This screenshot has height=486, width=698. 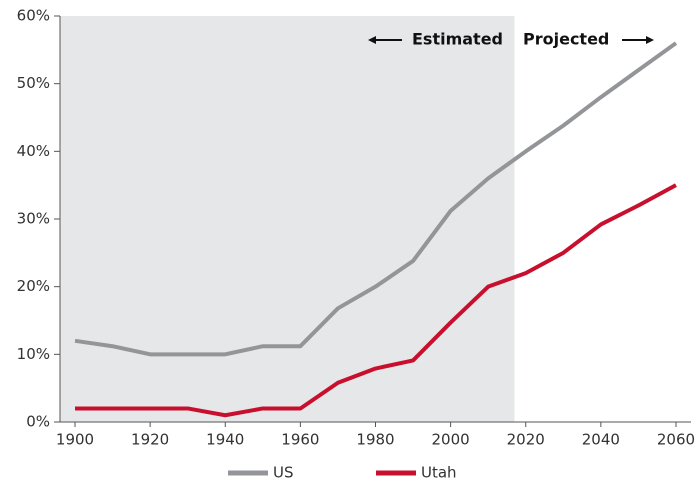 What do you see at coordinates (150, 440) in the screenshot?
I see `x-tick-label: 1920` at bounding box center [150, 440].